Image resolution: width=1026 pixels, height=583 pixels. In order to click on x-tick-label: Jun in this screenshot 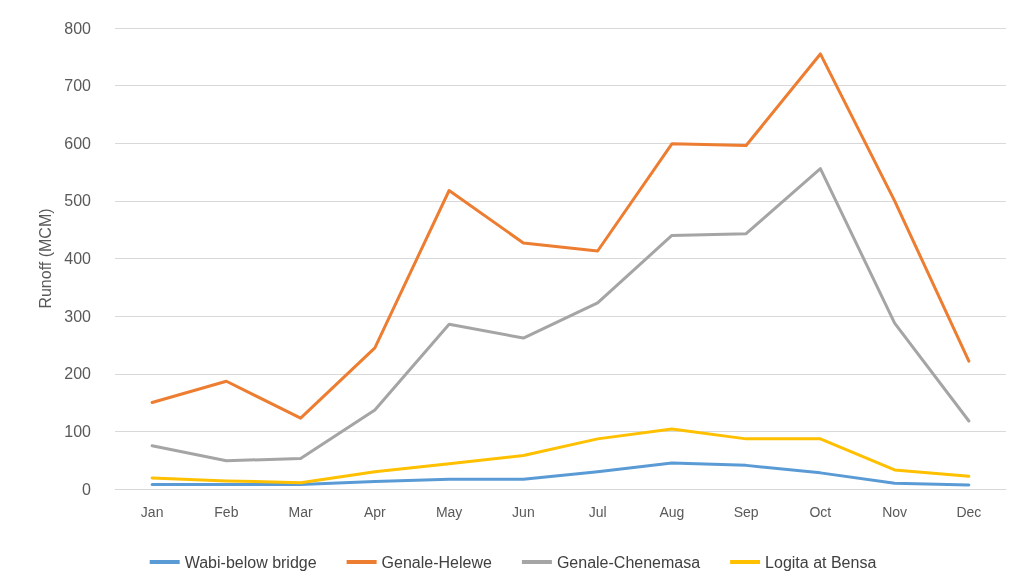, I will do `click(523, 512)`.